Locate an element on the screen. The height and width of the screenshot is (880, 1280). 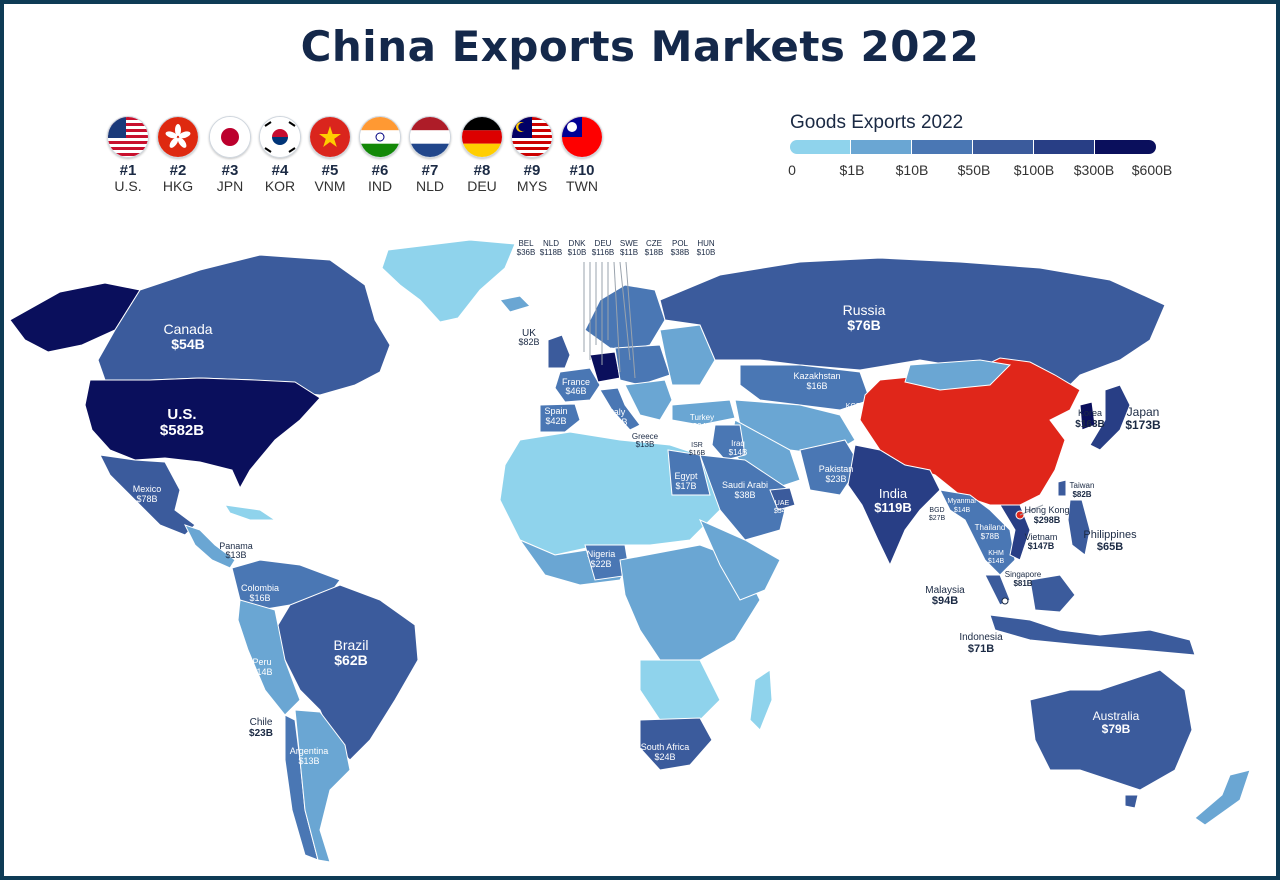
north-africa-region is located at coordinates (610, 493).